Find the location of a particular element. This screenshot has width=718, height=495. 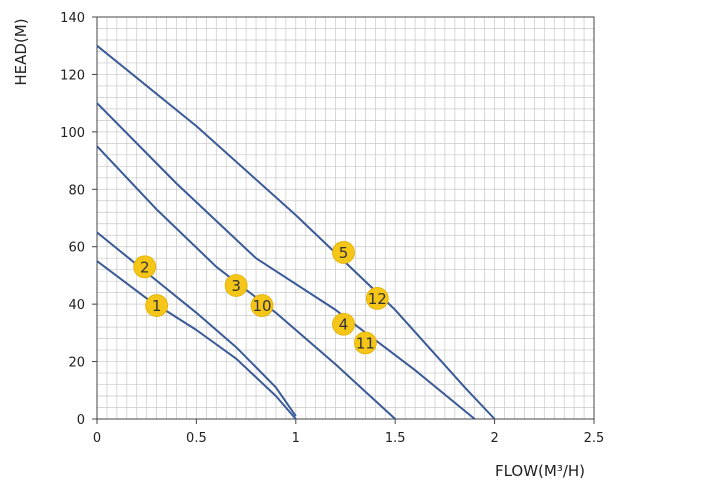

y-axis-label: HEAD(M) is located at coordinates (21, 51).